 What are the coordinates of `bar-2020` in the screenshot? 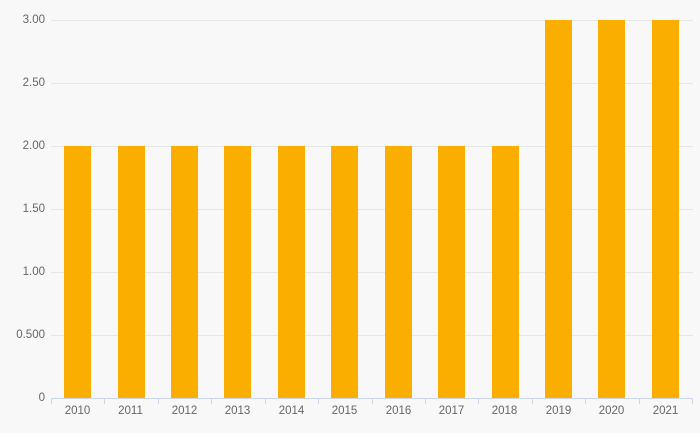 It's located at (611, 209).